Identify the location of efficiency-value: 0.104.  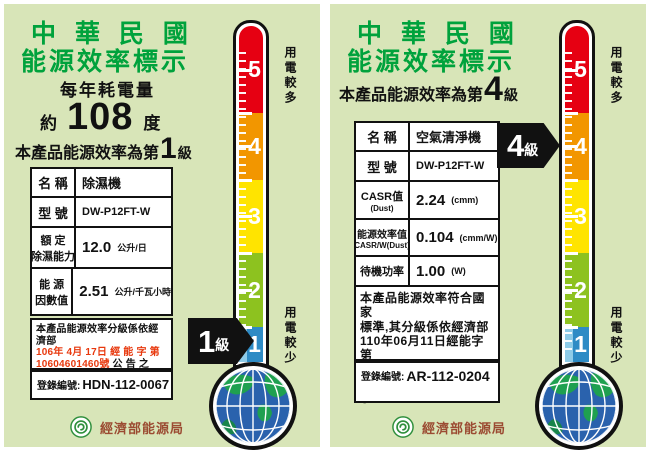
(435, 237).